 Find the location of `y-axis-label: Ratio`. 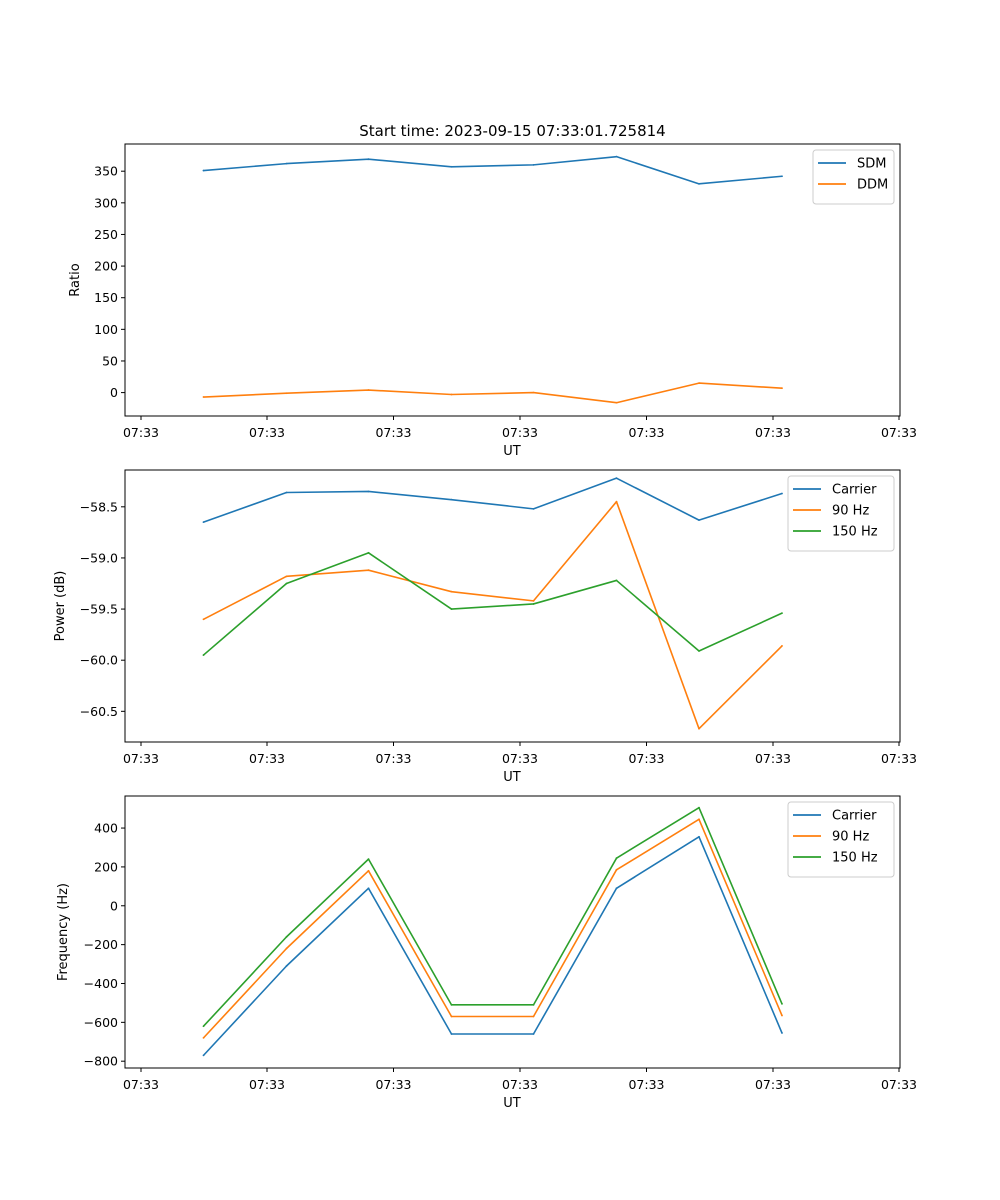

y-axis-label: Ratio is located at coordinates (75, 279).